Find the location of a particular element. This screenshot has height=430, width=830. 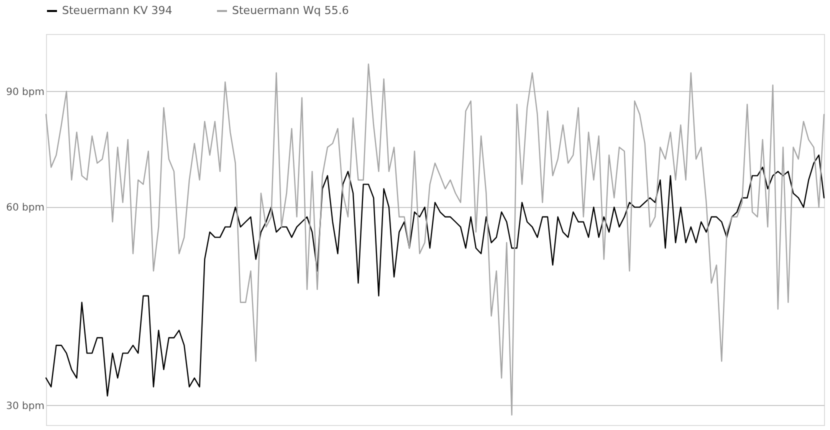

y-tick-label: 60 bpm is located at coordinates (25, 208).